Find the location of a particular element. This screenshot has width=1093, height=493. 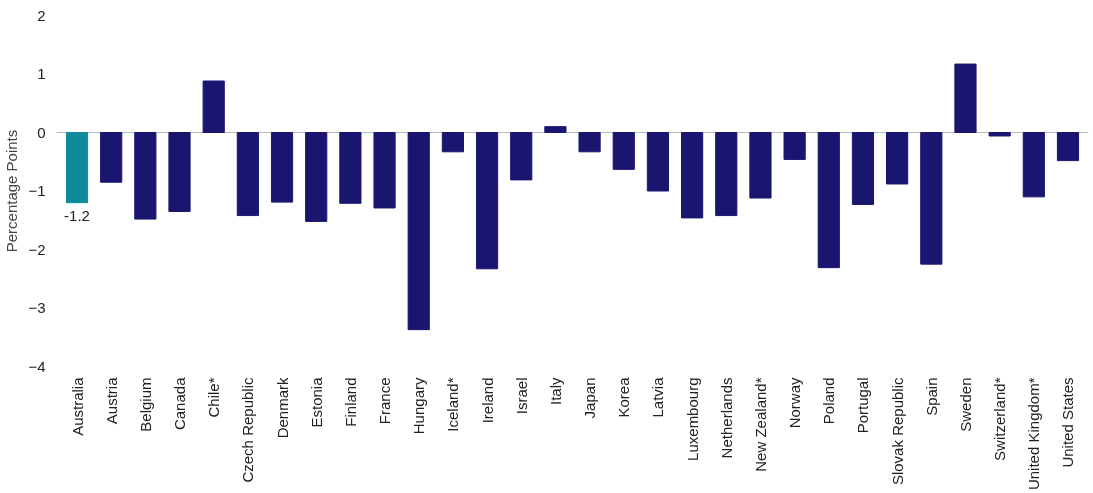

y-tick-label: 1 is located at coordinates (41, 73).